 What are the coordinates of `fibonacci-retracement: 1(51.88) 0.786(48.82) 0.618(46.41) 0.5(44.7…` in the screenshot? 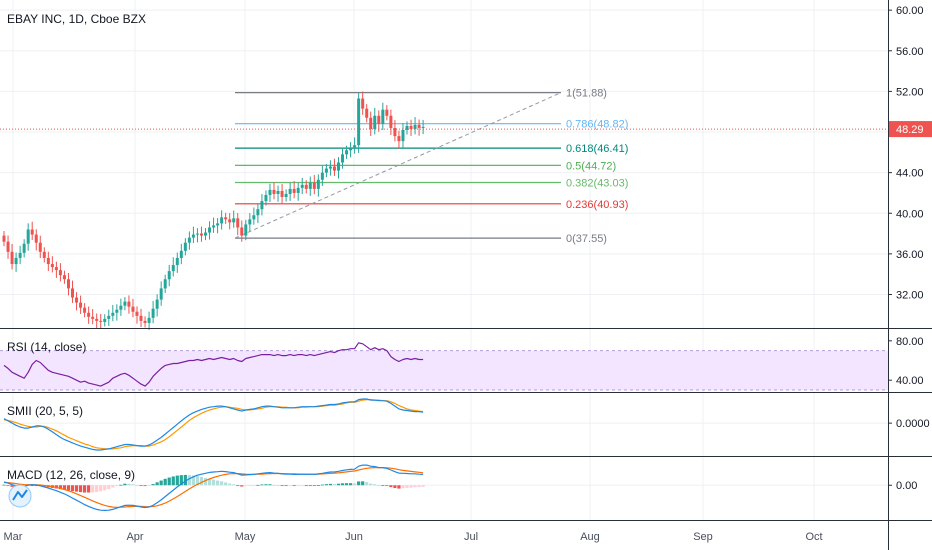 It's located at (431, 167).